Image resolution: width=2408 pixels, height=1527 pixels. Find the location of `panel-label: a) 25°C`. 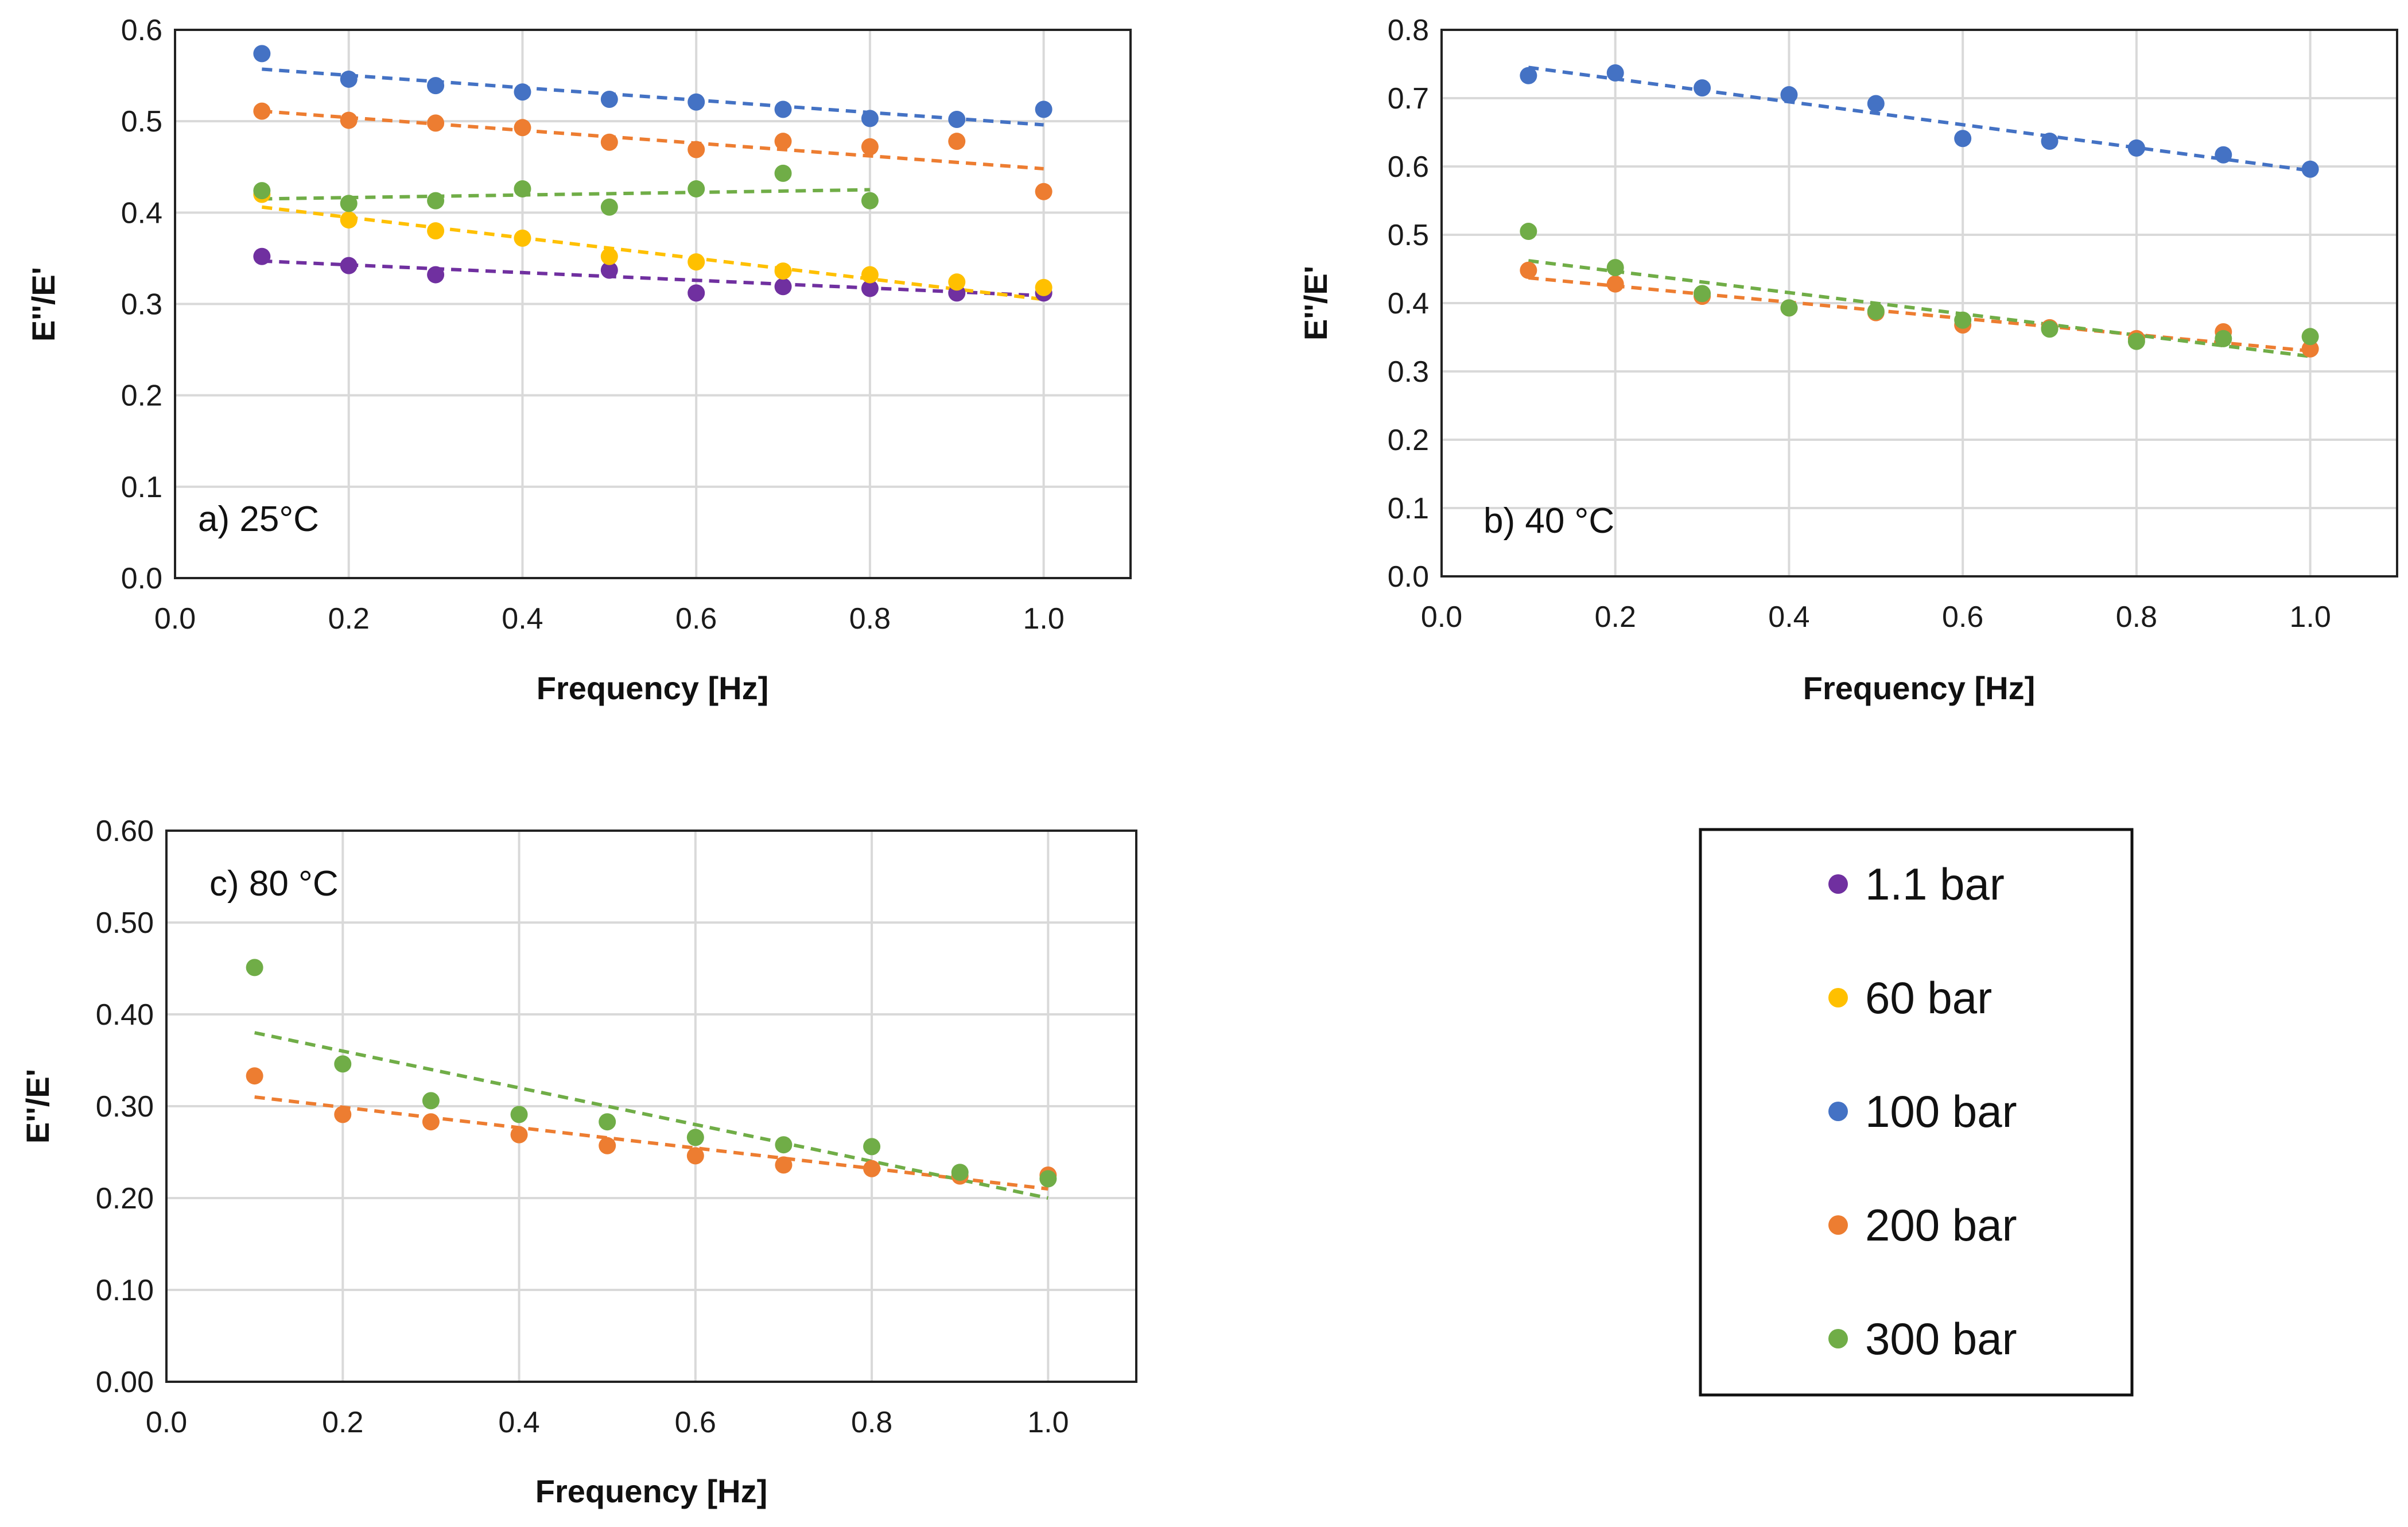

panel-label: a) 25°C is located at coordinates (258, 519).